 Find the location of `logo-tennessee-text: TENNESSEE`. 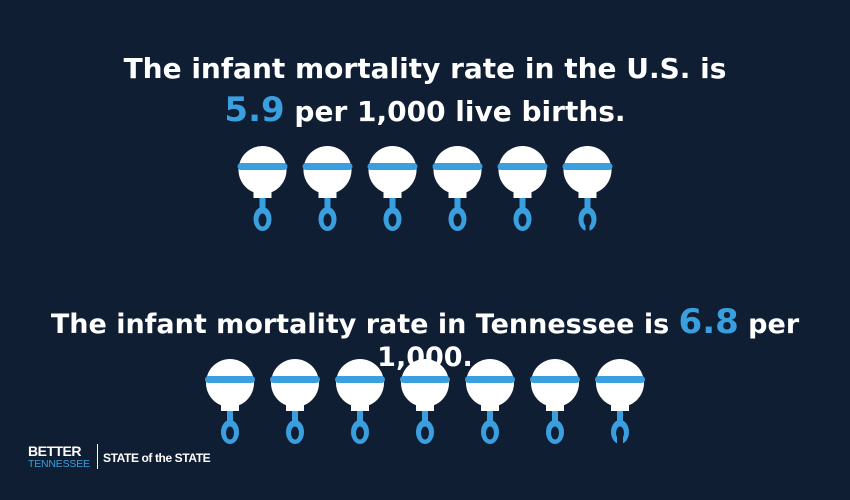

logo-tennessee-text: TENNESSEE is located at coordinates (59, 464).